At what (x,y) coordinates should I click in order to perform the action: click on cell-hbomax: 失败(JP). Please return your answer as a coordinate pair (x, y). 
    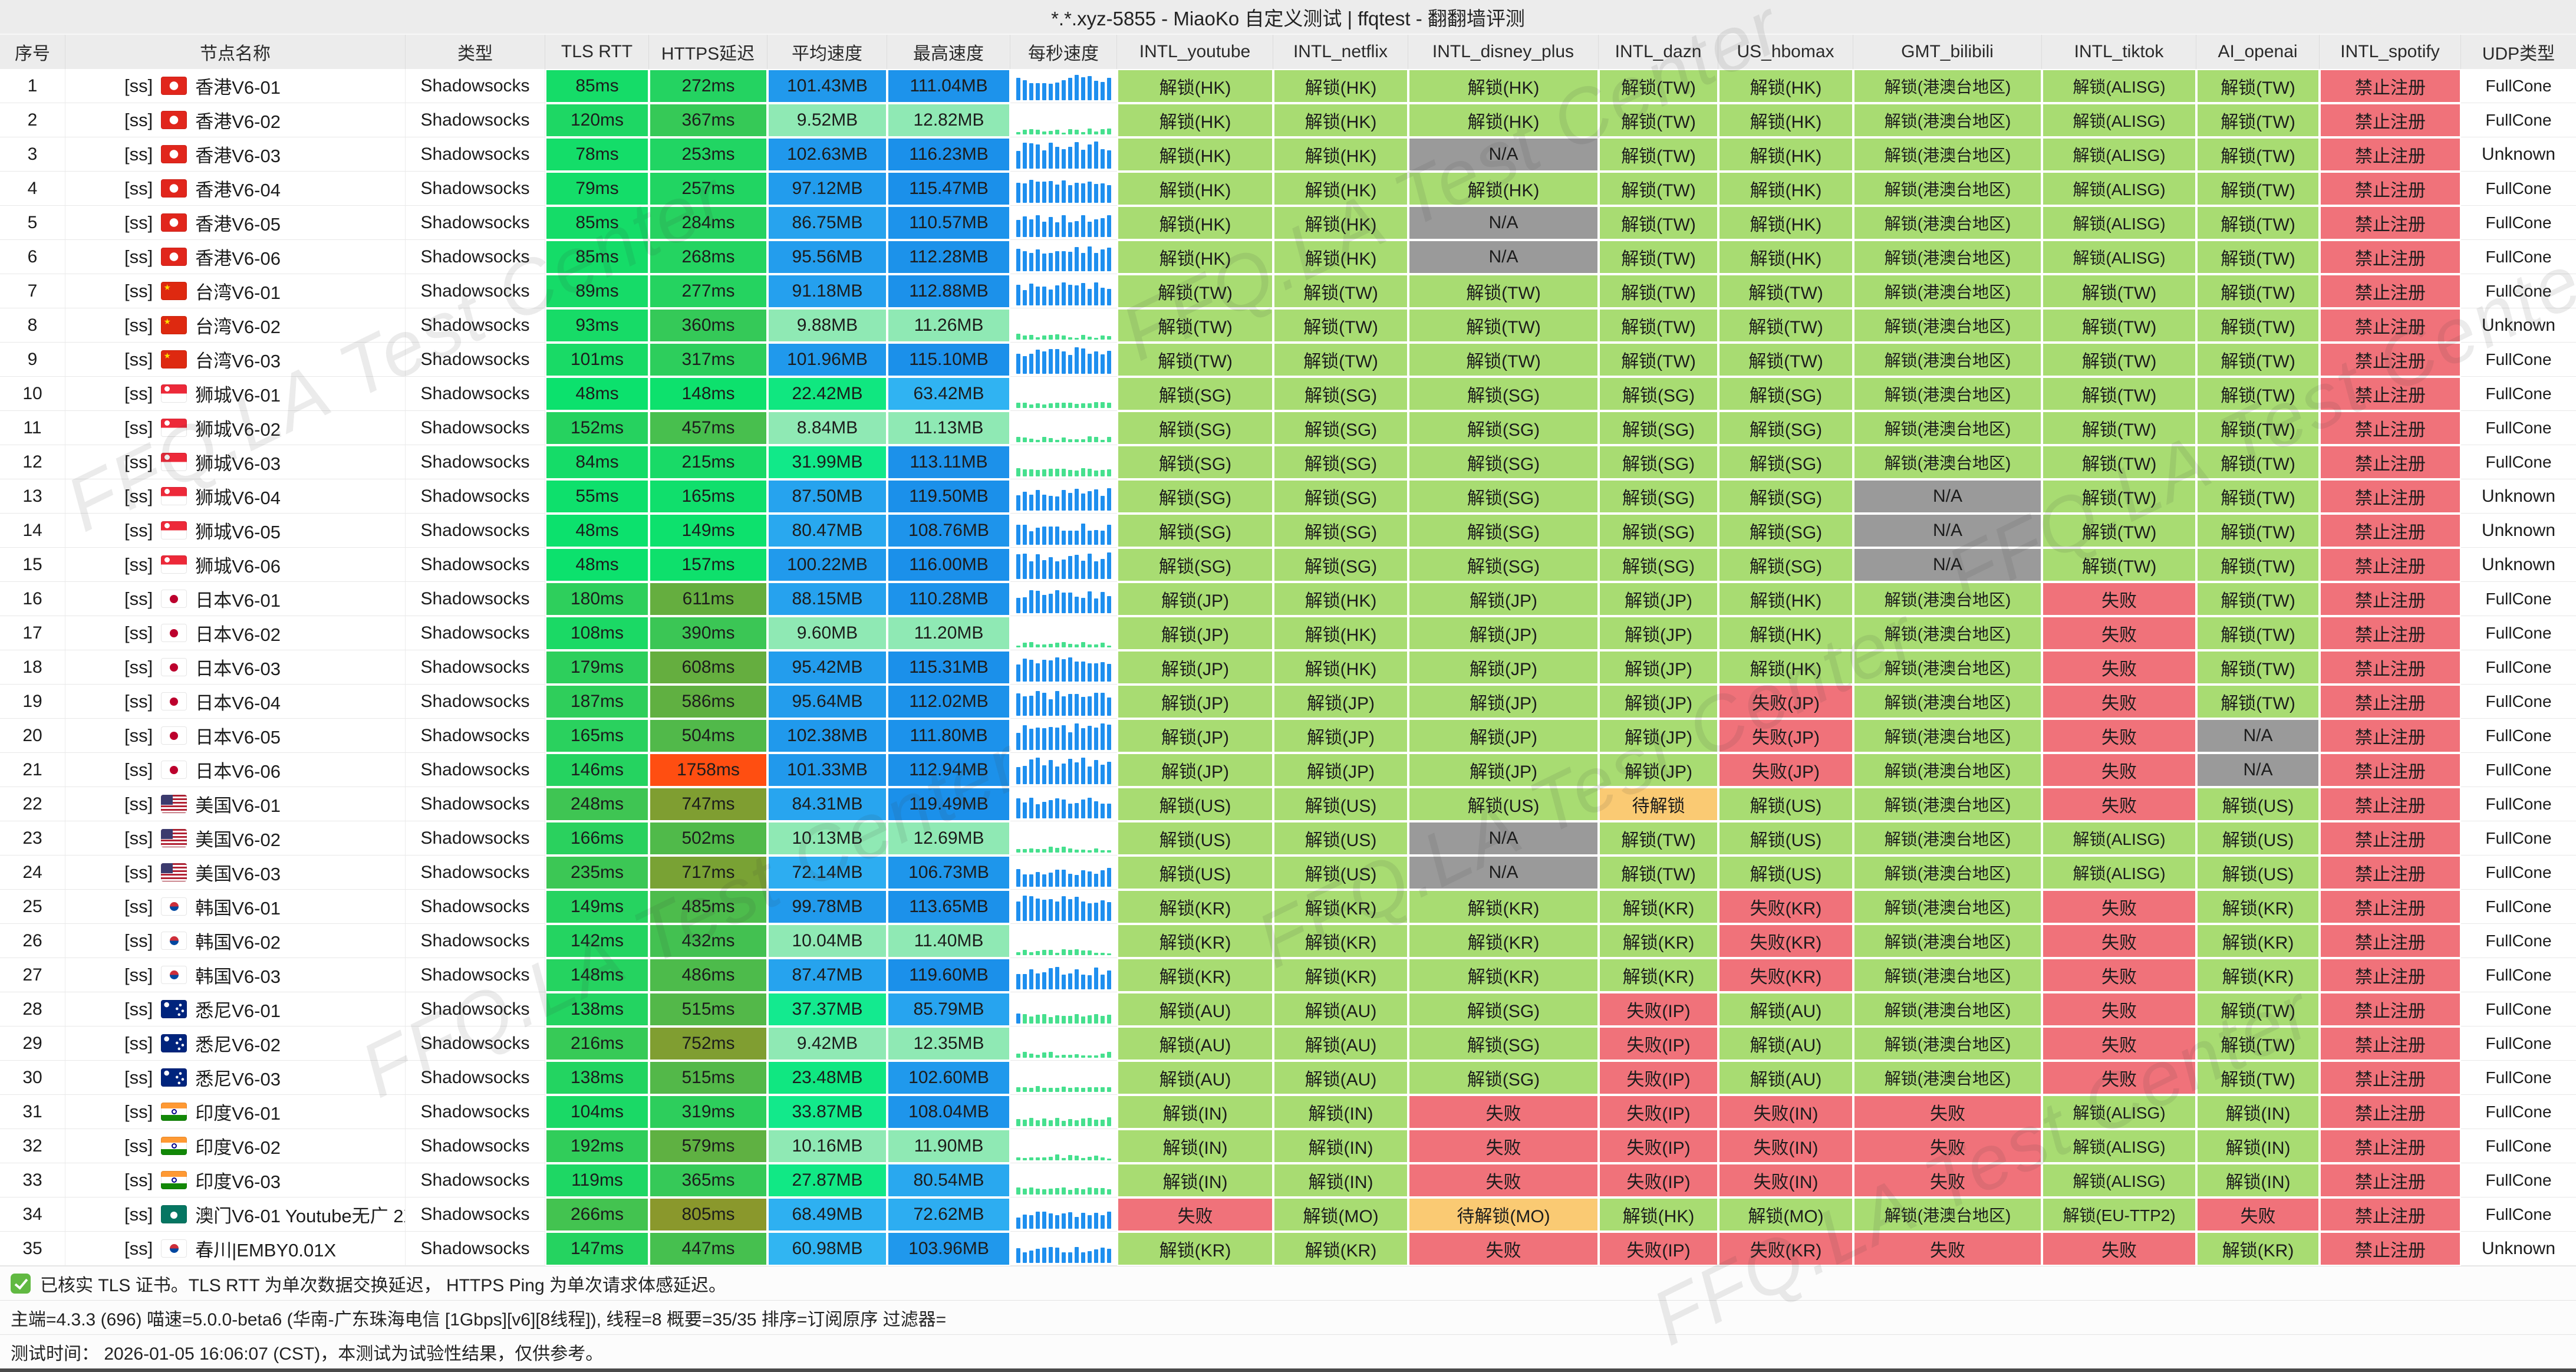
    Looking at the image, I should click on (1785, 736).